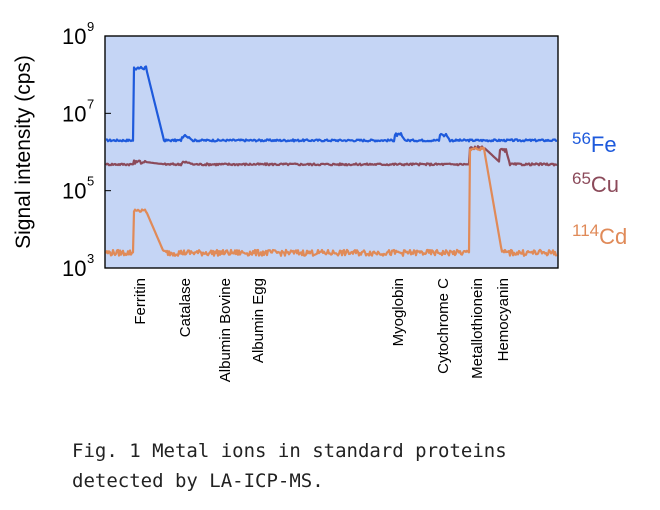 Image resolution: width=660 pixels, height=510 pixels. Describe the element at coordinates (331, 201) in the screenshot. I see `series-line-cd` at that location.